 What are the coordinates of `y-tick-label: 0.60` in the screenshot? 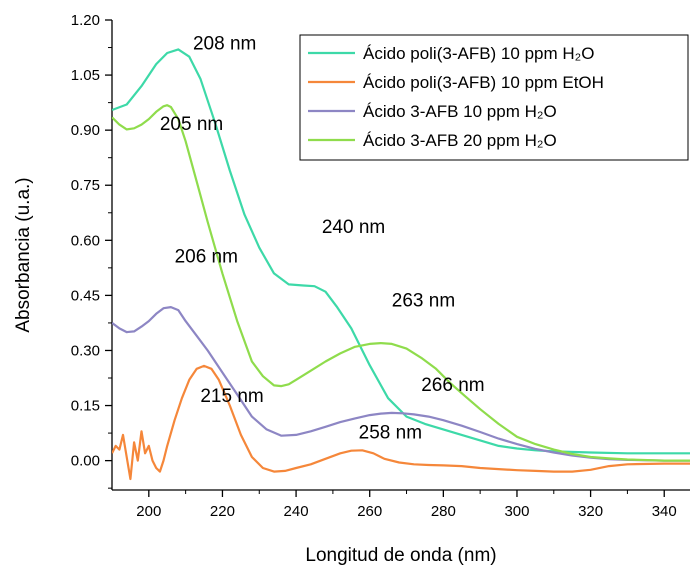 It's located at (85, 240).